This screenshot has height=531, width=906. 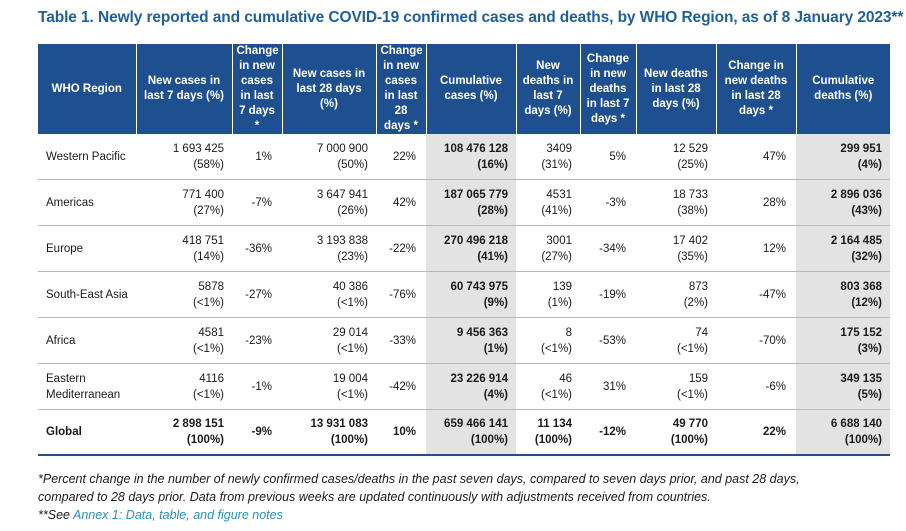 What do you see at coordinates (556, 394) in the screenshot?
I see `new-deaths-7-percent: (<1%)` at bounding box center [556, 394].